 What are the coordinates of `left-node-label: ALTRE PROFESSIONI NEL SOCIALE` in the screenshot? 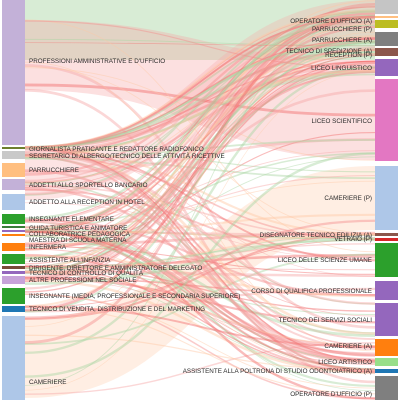 It's located at (82, 280).